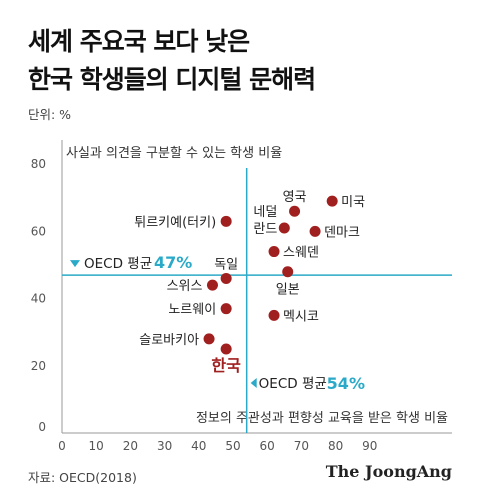 This screenshot has height=504, width=480. Describe the element at coordinates (82, 477) in the screenshot. I see `source-label: 자료: OECD(2018)` at that location.